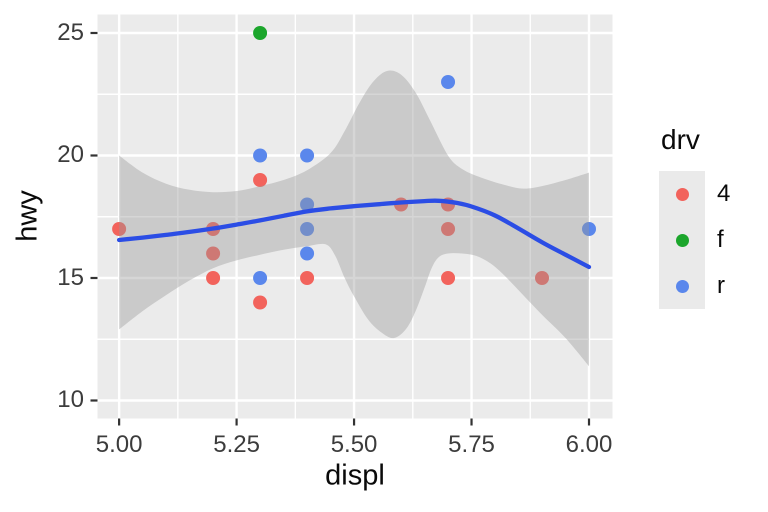  What do you see at coordinates (236, 444) in the screenshot?
I see `x-tick-label: 5.25` at bounding box center [236, 444].